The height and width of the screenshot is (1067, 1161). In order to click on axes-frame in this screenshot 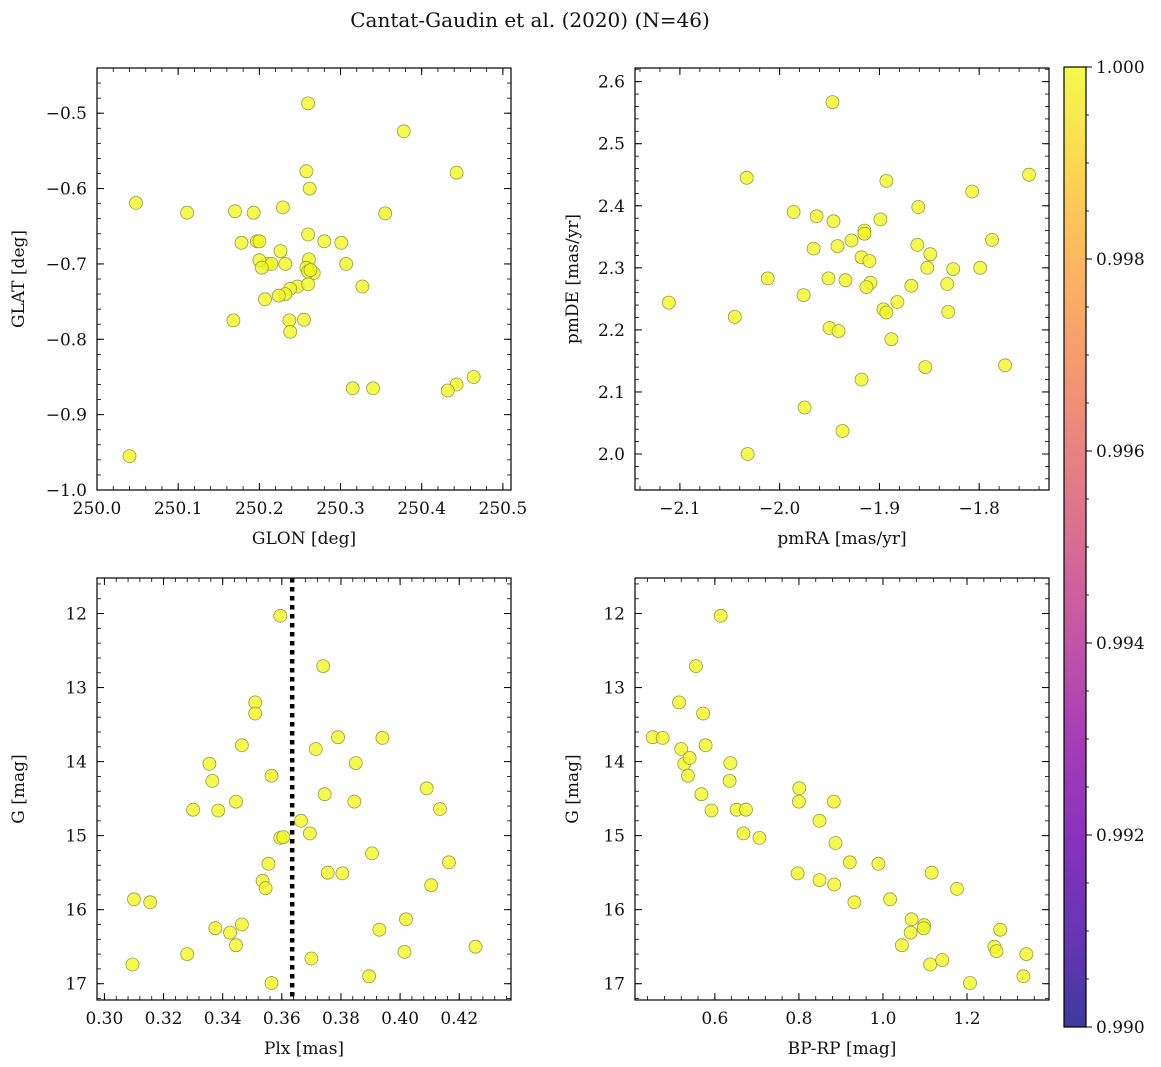, I will do `click(842, 789)`.